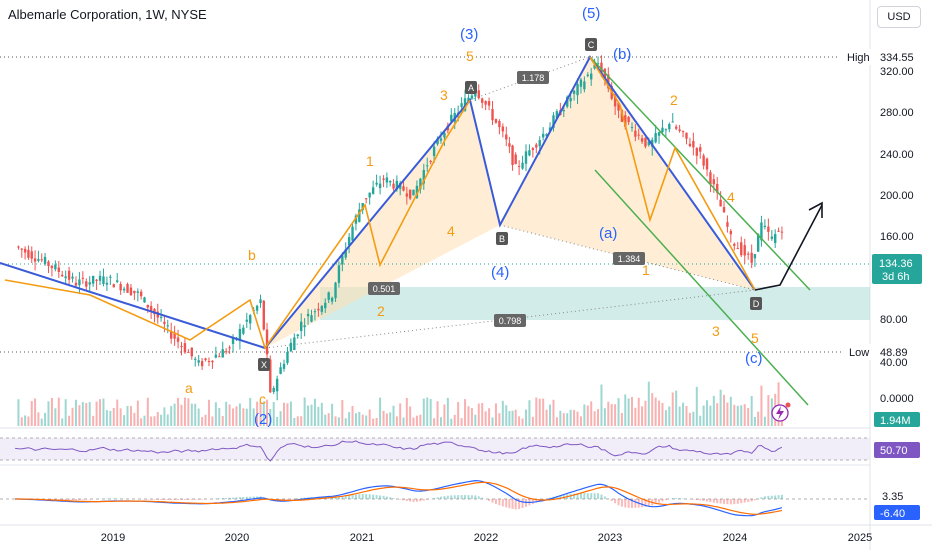  I want to click on svg-text: B, so click(502, 239).